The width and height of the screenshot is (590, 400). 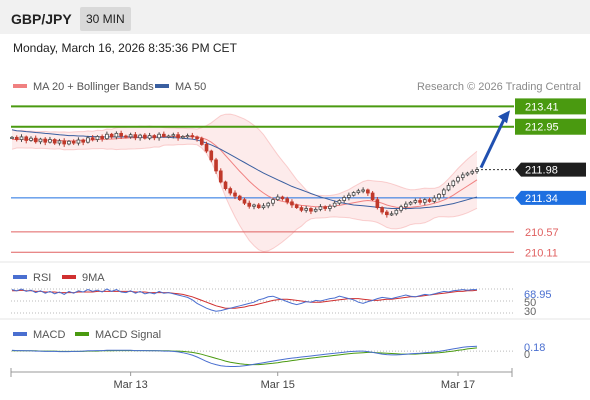 What do you see at coordinates (542, 107) in the screenshot?
I see `target-level-label: 213.41` at bounding box center [542, 107].